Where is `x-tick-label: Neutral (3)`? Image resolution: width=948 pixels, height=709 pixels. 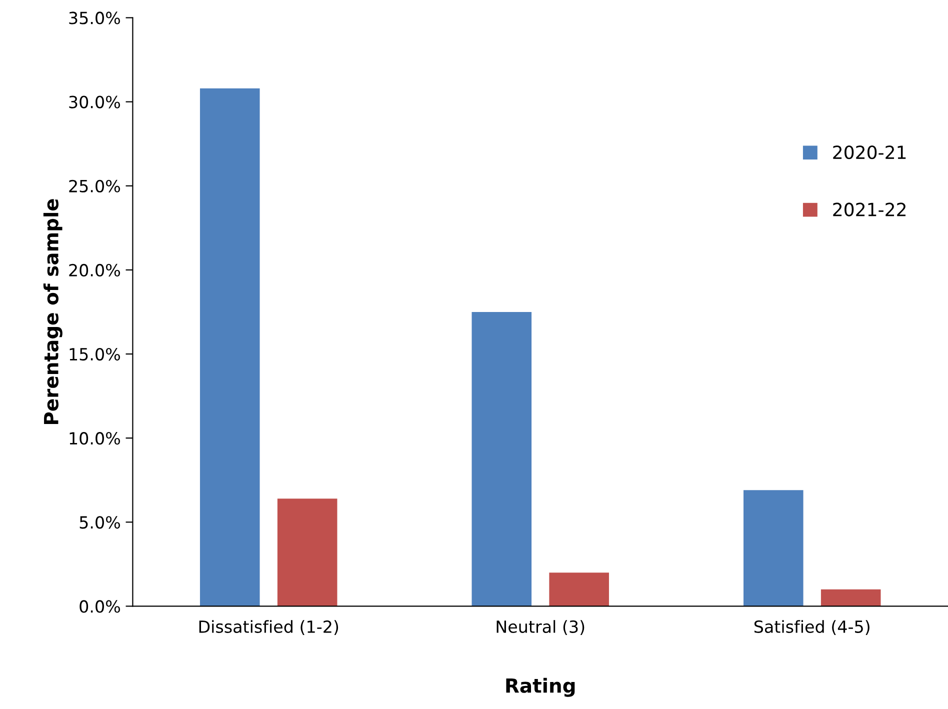 x-tick-label: Neutral (3) is located at coordinates (540, 627).